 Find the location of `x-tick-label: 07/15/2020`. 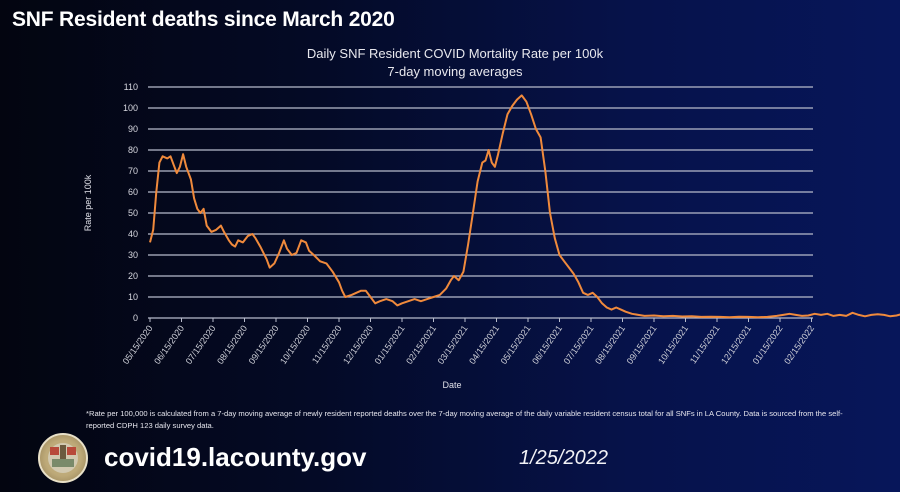

x-tick-label: 07/15/2020 is located at coordinates (201, 344).